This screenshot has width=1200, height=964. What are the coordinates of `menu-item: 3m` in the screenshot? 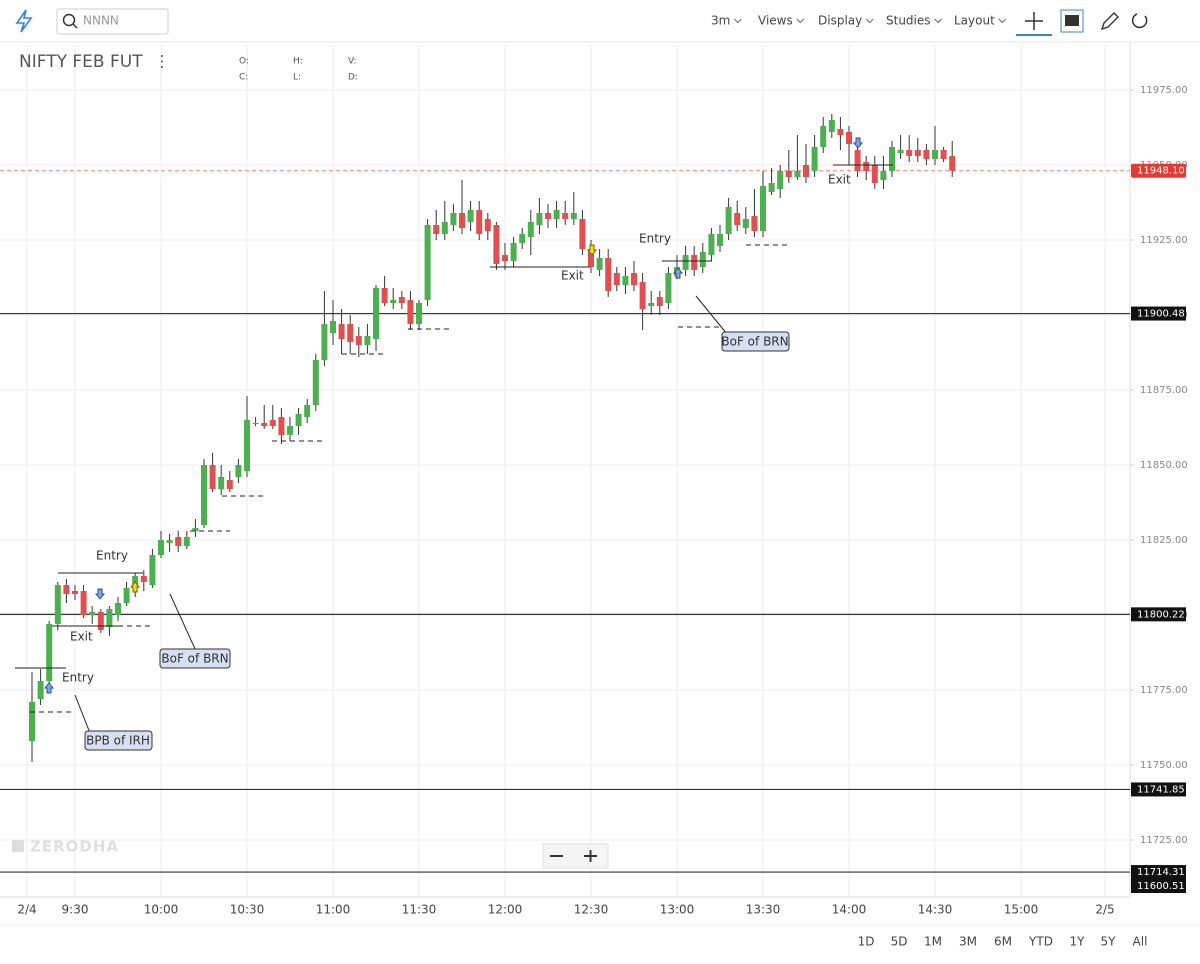 It's located at (720, 21).